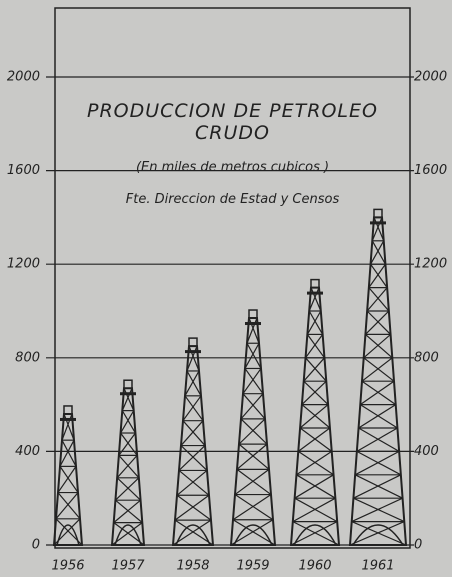 The width and height of the screenshot is (452, 577). Describe the element at coordinates (128, 566) in the screenshot. I see `x-tick-label: 1957` at that location.